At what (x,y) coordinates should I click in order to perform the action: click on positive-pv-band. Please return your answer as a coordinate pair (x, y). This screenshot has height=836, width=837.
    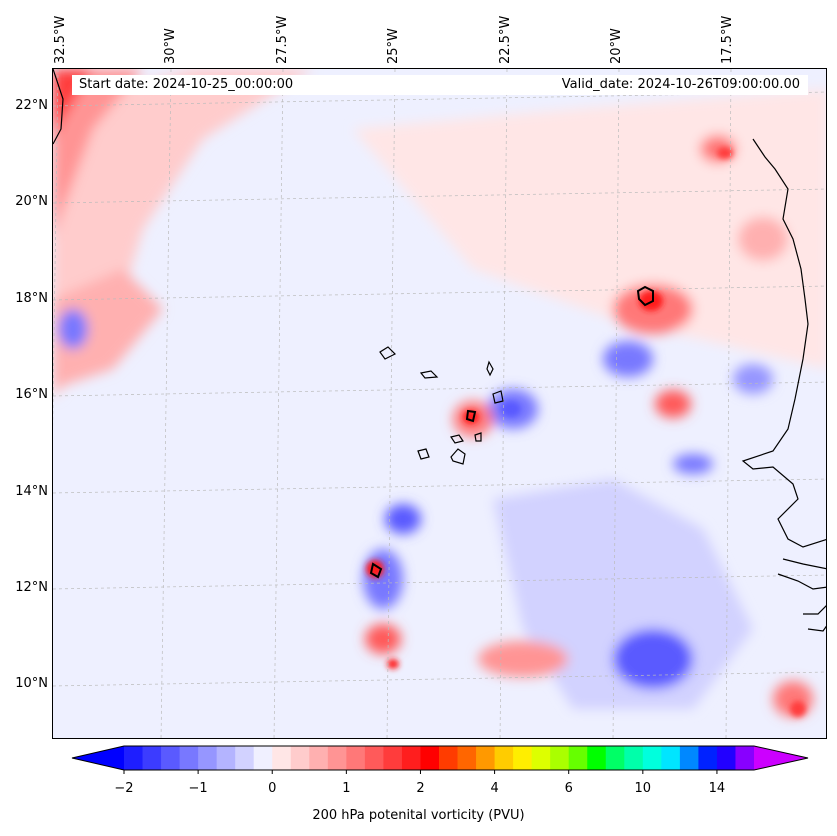
    Looking at the image, I should click on (183, 234).